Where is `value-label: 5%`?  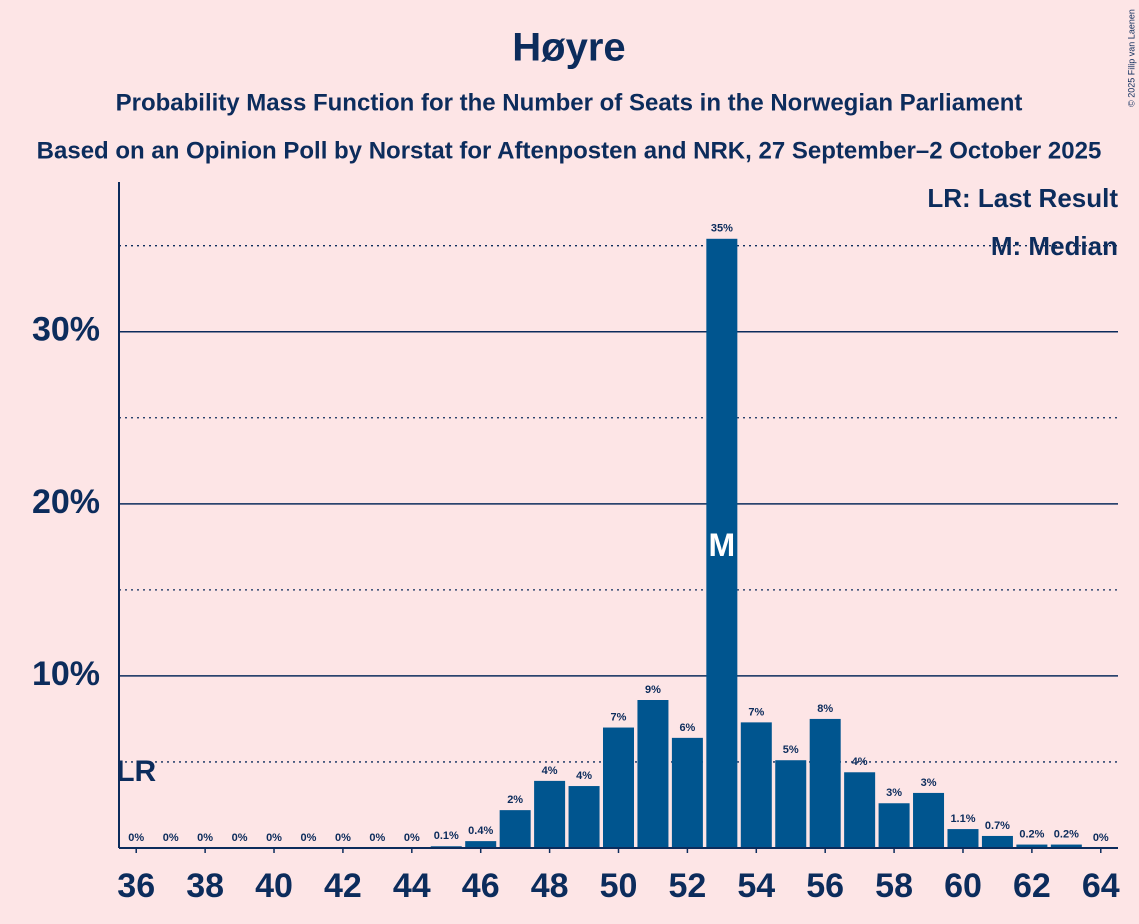
value-label: 5% is located at coordinates (791, 750).